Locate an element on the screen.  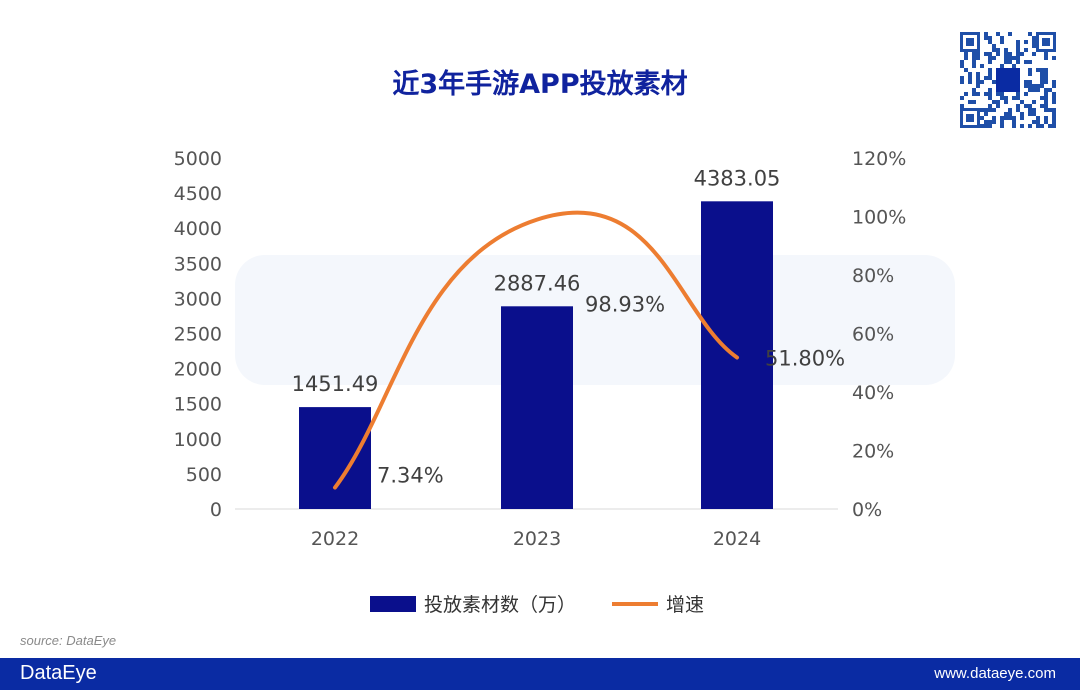
qr-code is located at coordinates (1008, 80).